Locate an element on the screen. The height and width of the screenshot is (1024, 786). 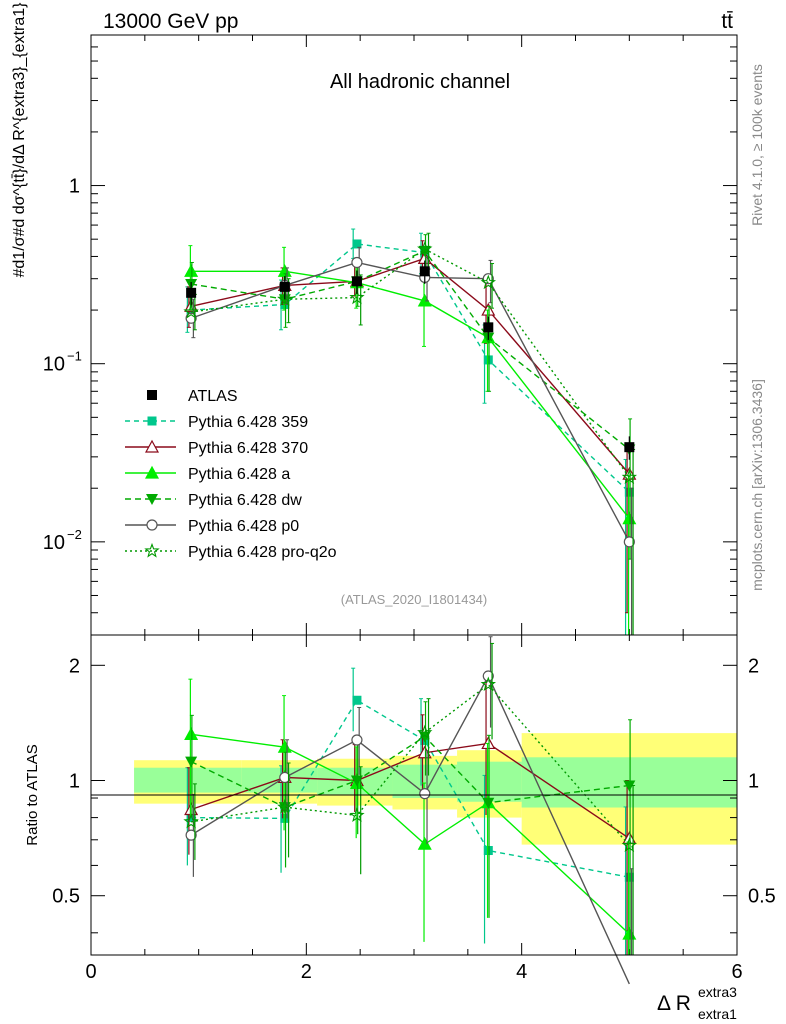
rivet-label: Rivet 4.1.0, ≥ 100k events is located at coordinates (757, 145).